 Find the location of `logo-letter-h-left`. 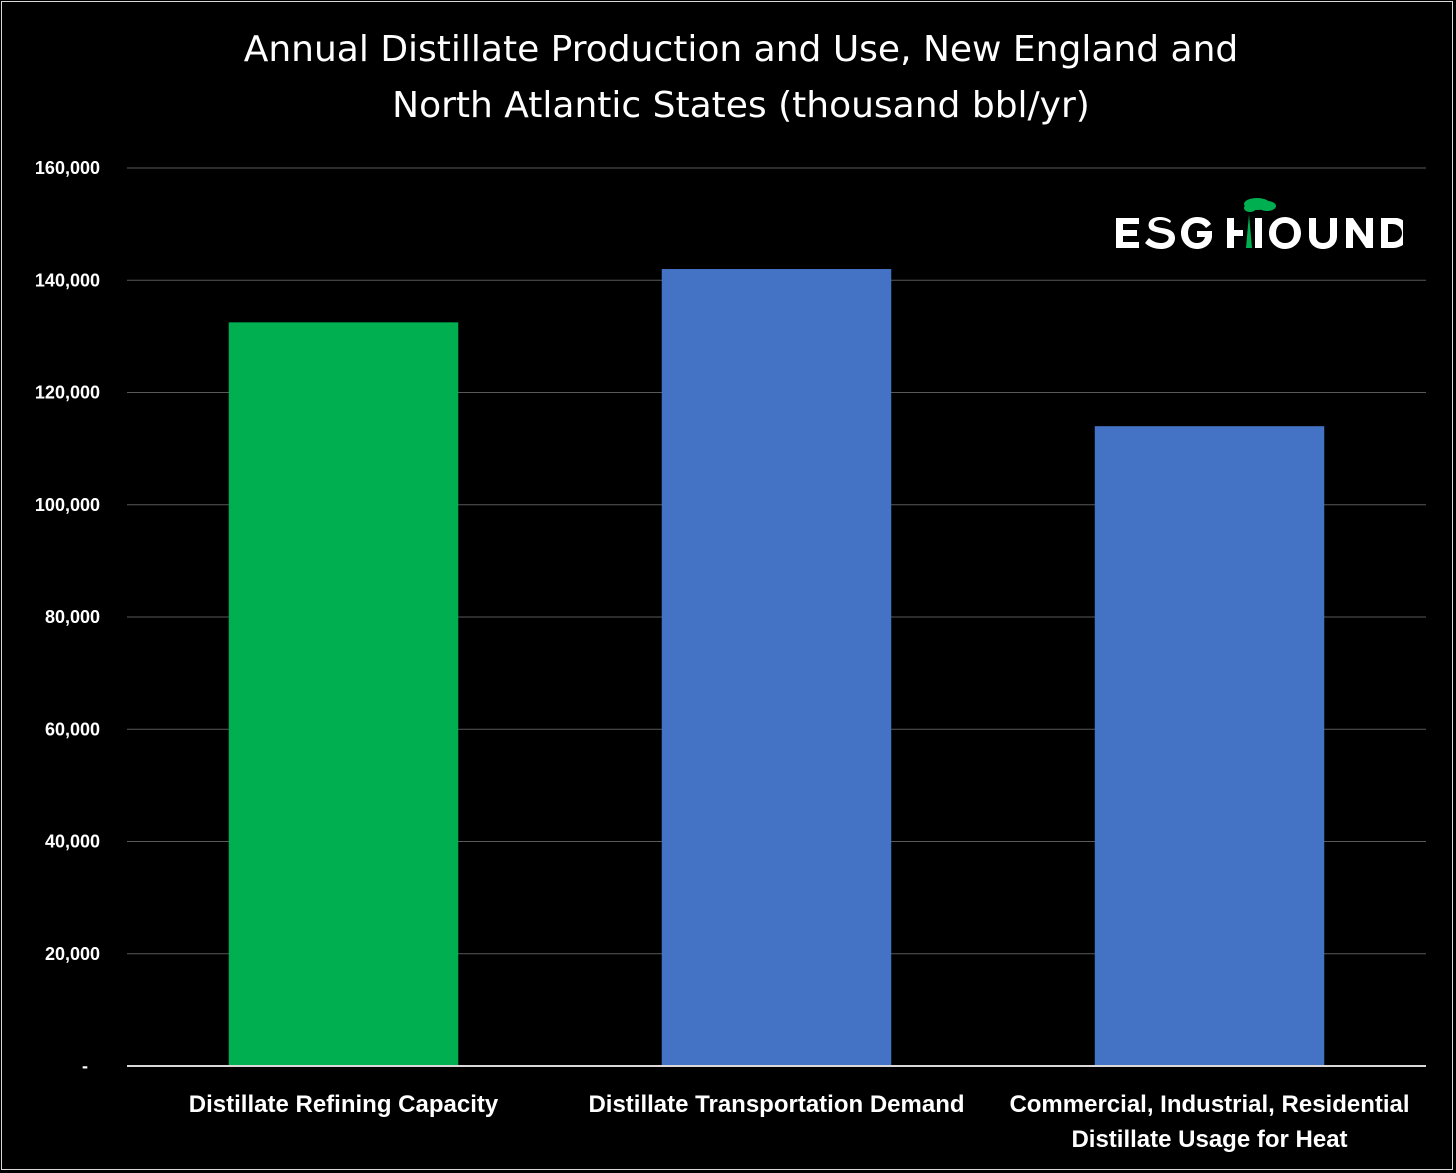

logo-letter-h-left is located at coordinates (1235, 233).